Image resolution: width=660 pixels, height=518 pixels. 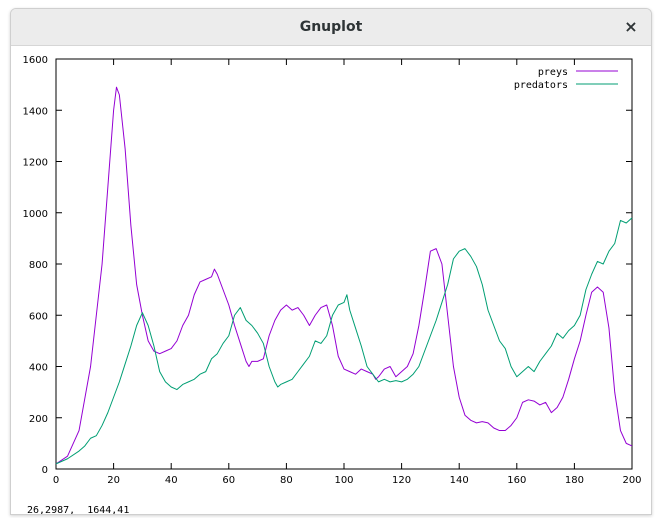 What do you see at coordinates (113, 480) in the screenshot?
I see `x-tick-label: 20` at bounding box center [113, 480].